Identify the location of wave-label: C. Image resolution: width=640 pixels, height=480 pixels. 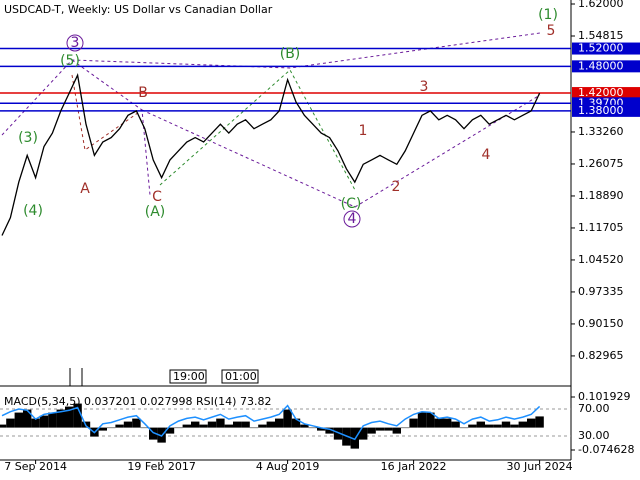
(157, 197).